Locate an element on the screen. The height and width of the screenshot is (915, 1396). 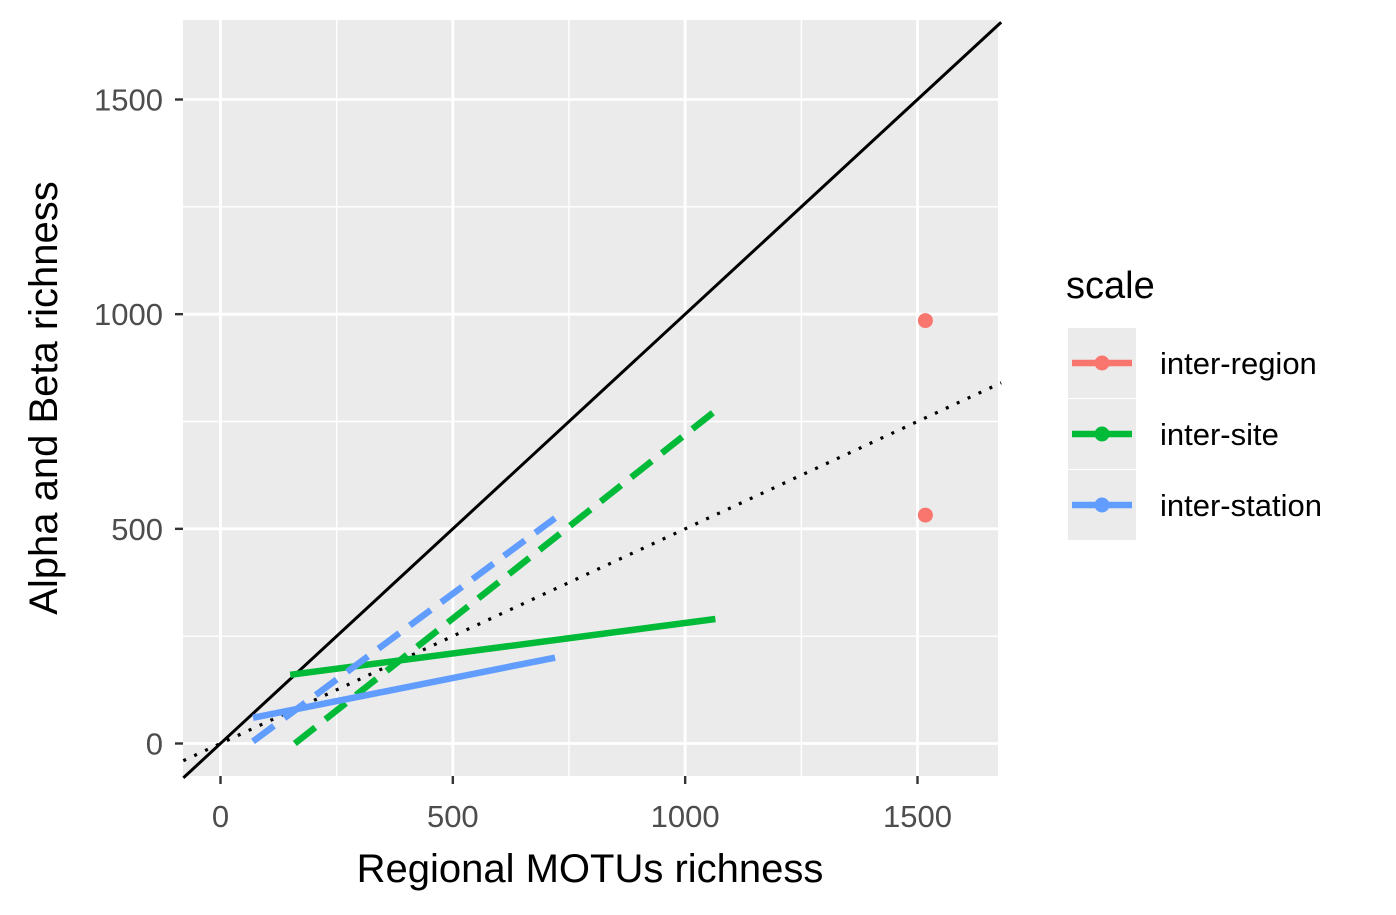
legend-label-inter-site: inter-site is located at coordinates (1219, 434).